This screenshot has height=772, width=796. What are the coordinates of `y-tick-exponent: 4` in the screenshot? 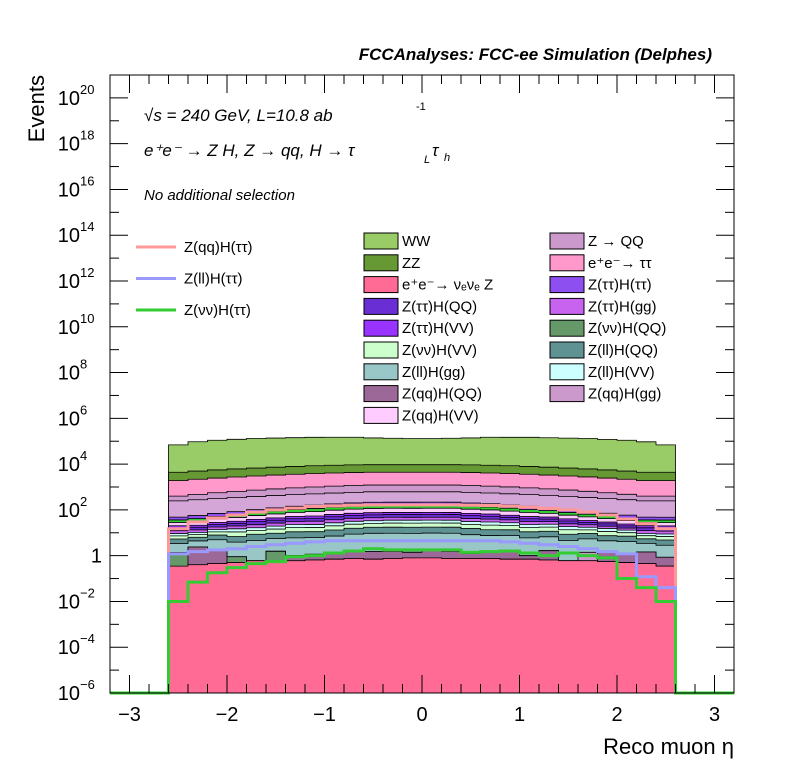 It's located at (83, 455).